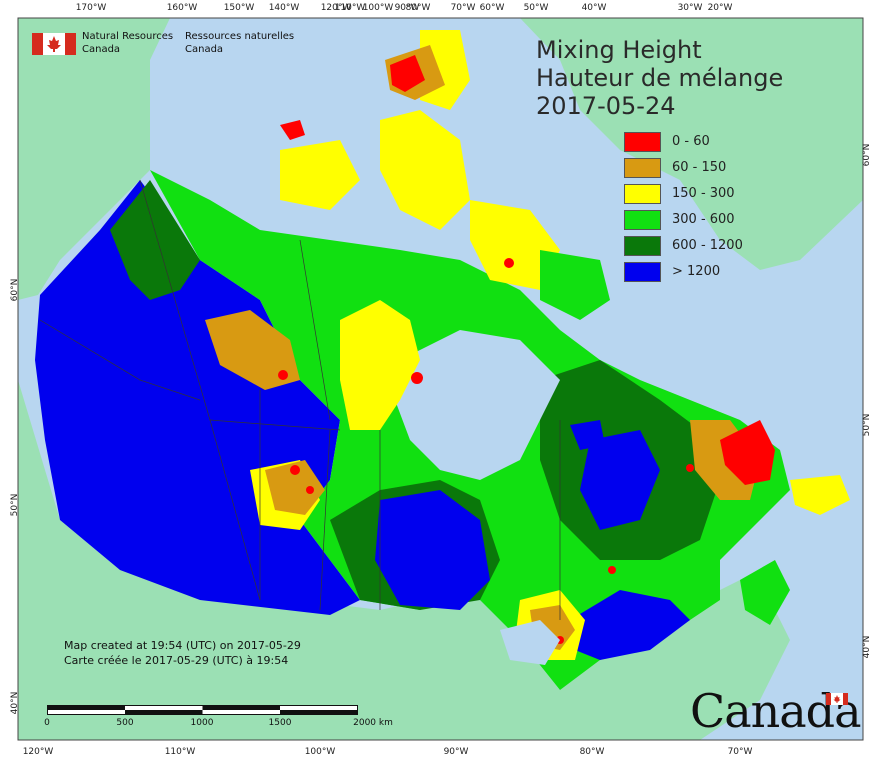  Describe the element at coordinates (867, 155) in the screenshot. I see `graticule-label-right: 60°N` at that location.